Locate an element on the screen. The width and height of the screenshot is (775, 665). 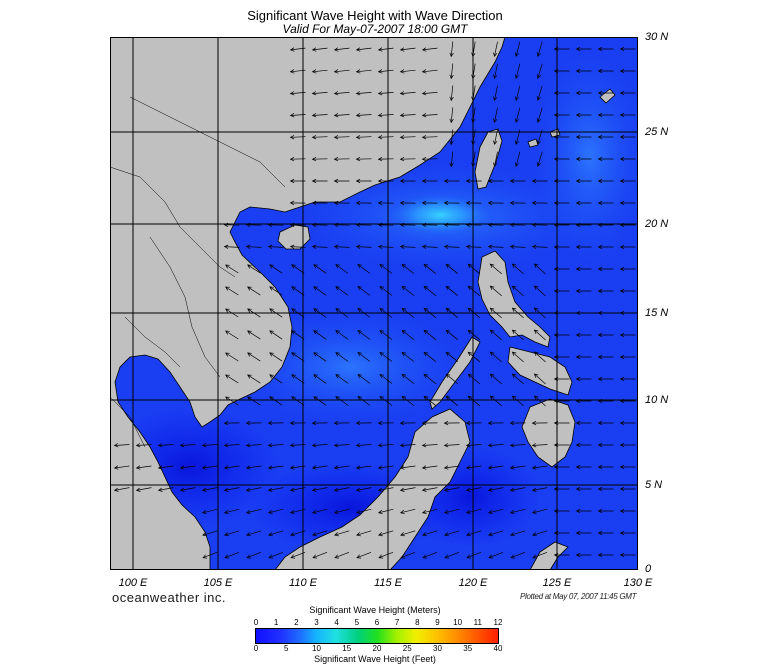
colorbar is located at coordinates (377, 636).